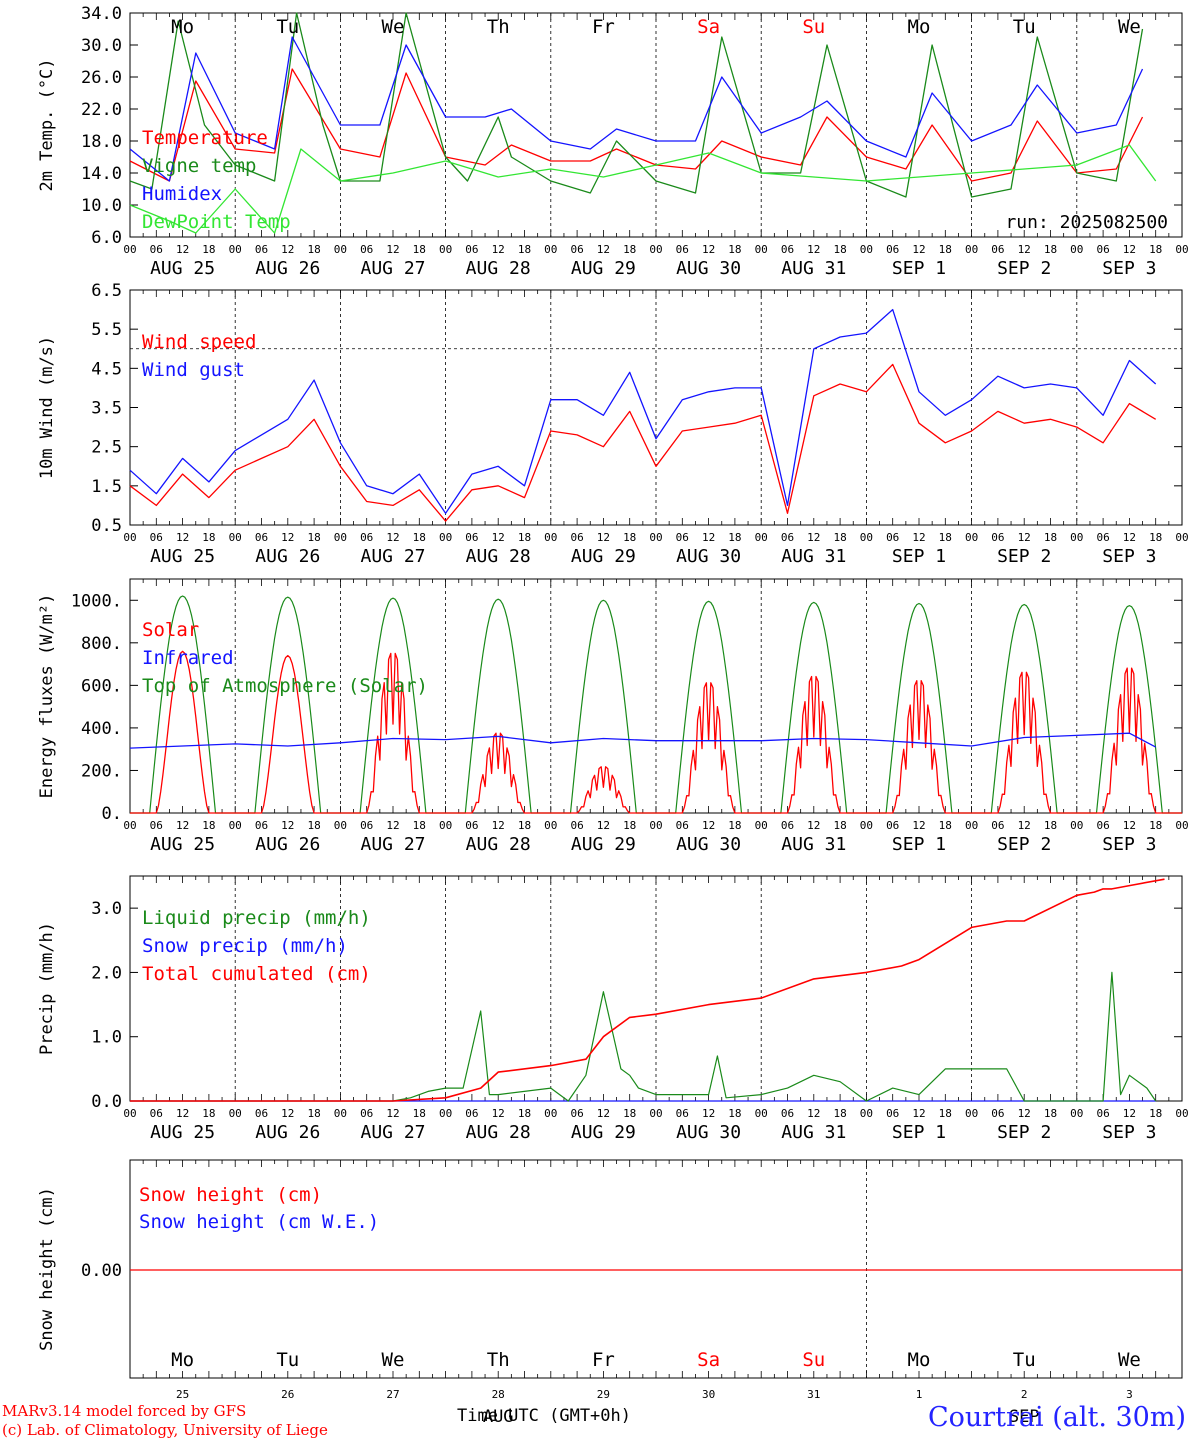 The width and height of the screenshot is (1194, 1440). I want to click on y-tick-label: 6.5, so click(106, 291).